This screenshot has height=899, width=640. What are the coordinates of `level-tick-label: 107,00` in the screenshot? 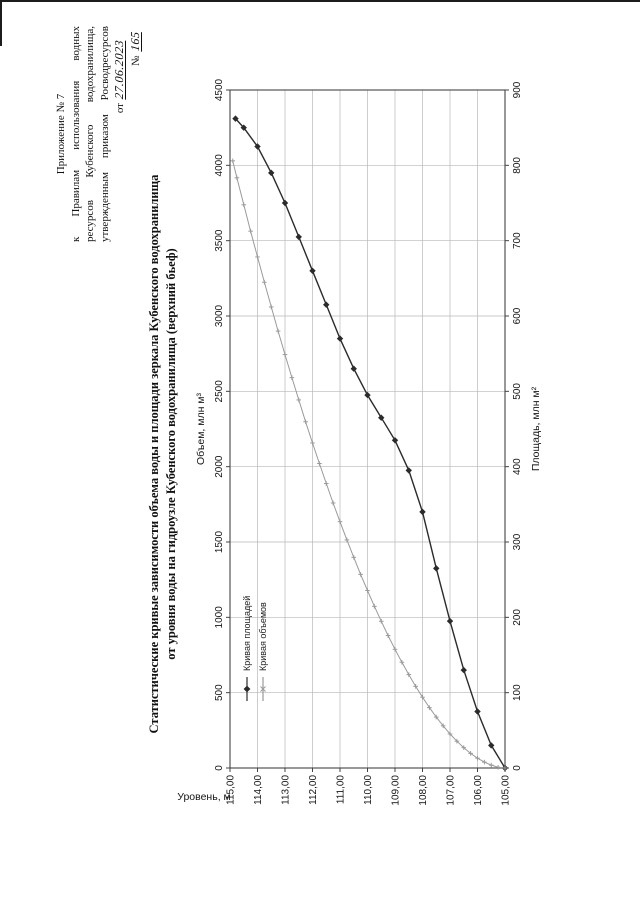 It's located at (451, 790).